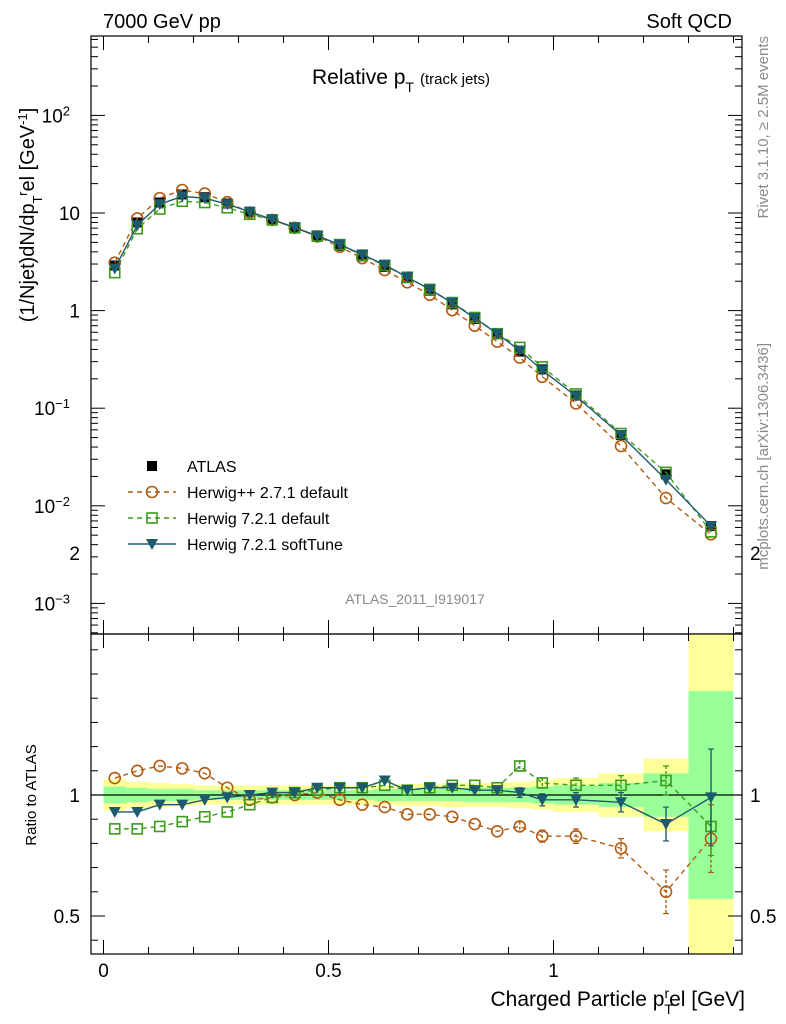 The height and width of the screenshot is (1024, 786). I want to click on lower-x-tick-label: 0, so click(103, 971).